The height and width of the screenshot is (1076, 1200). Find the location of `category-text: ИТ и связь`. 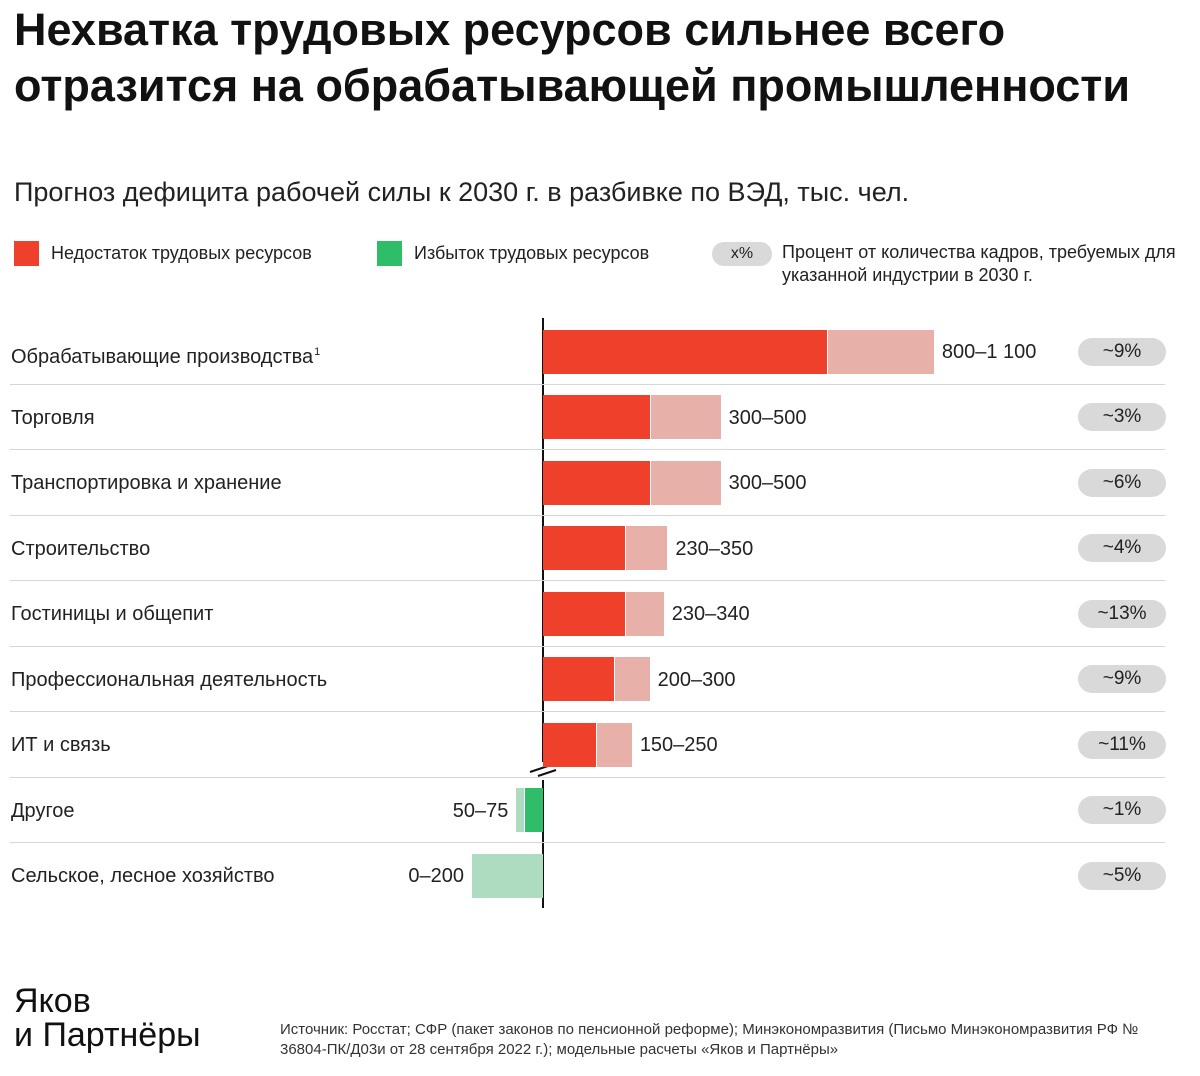

category-text: ИТ и связь is located at coordinates (61, 745).